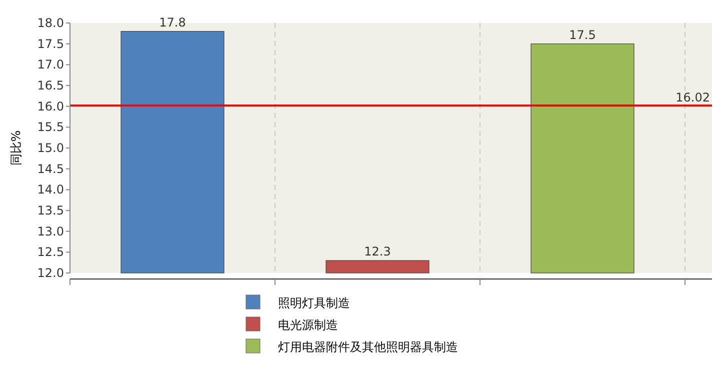  Describe the element at coordinates (50, 211) in the screenshot. I see `y-tick-label: 13.5` at that location.